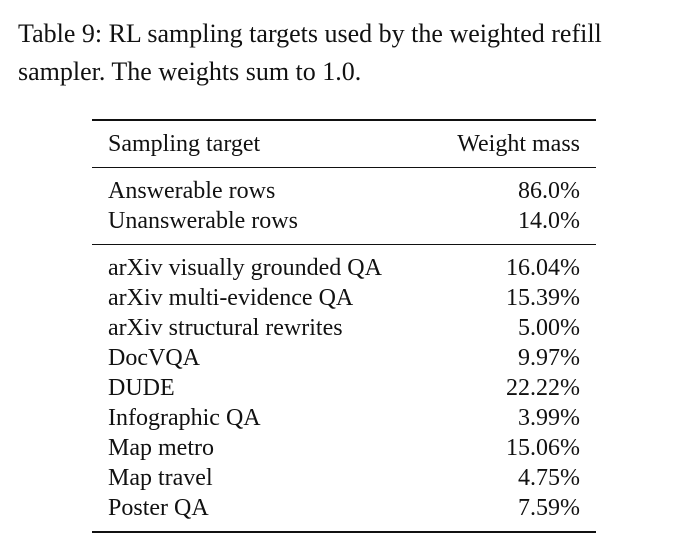 The height and width of the screenshot is (548, 687). What do you see at coordinates (549, 221) in the screenshot?
I see `value-cell: 14.0%` at bounding box center [549, 221].